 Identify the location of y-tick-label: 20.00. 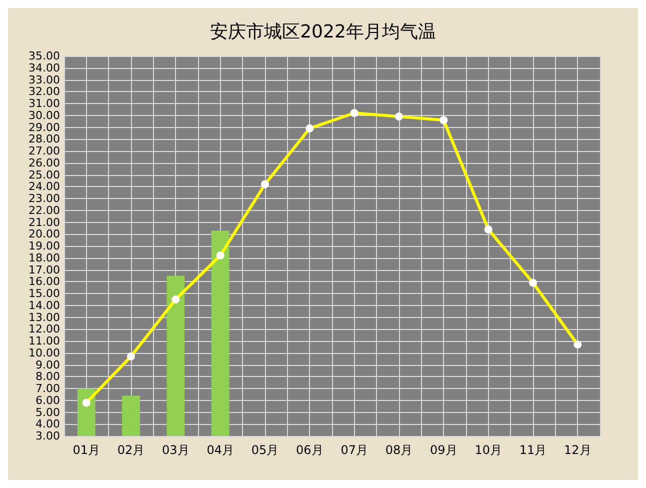
(44, 234).